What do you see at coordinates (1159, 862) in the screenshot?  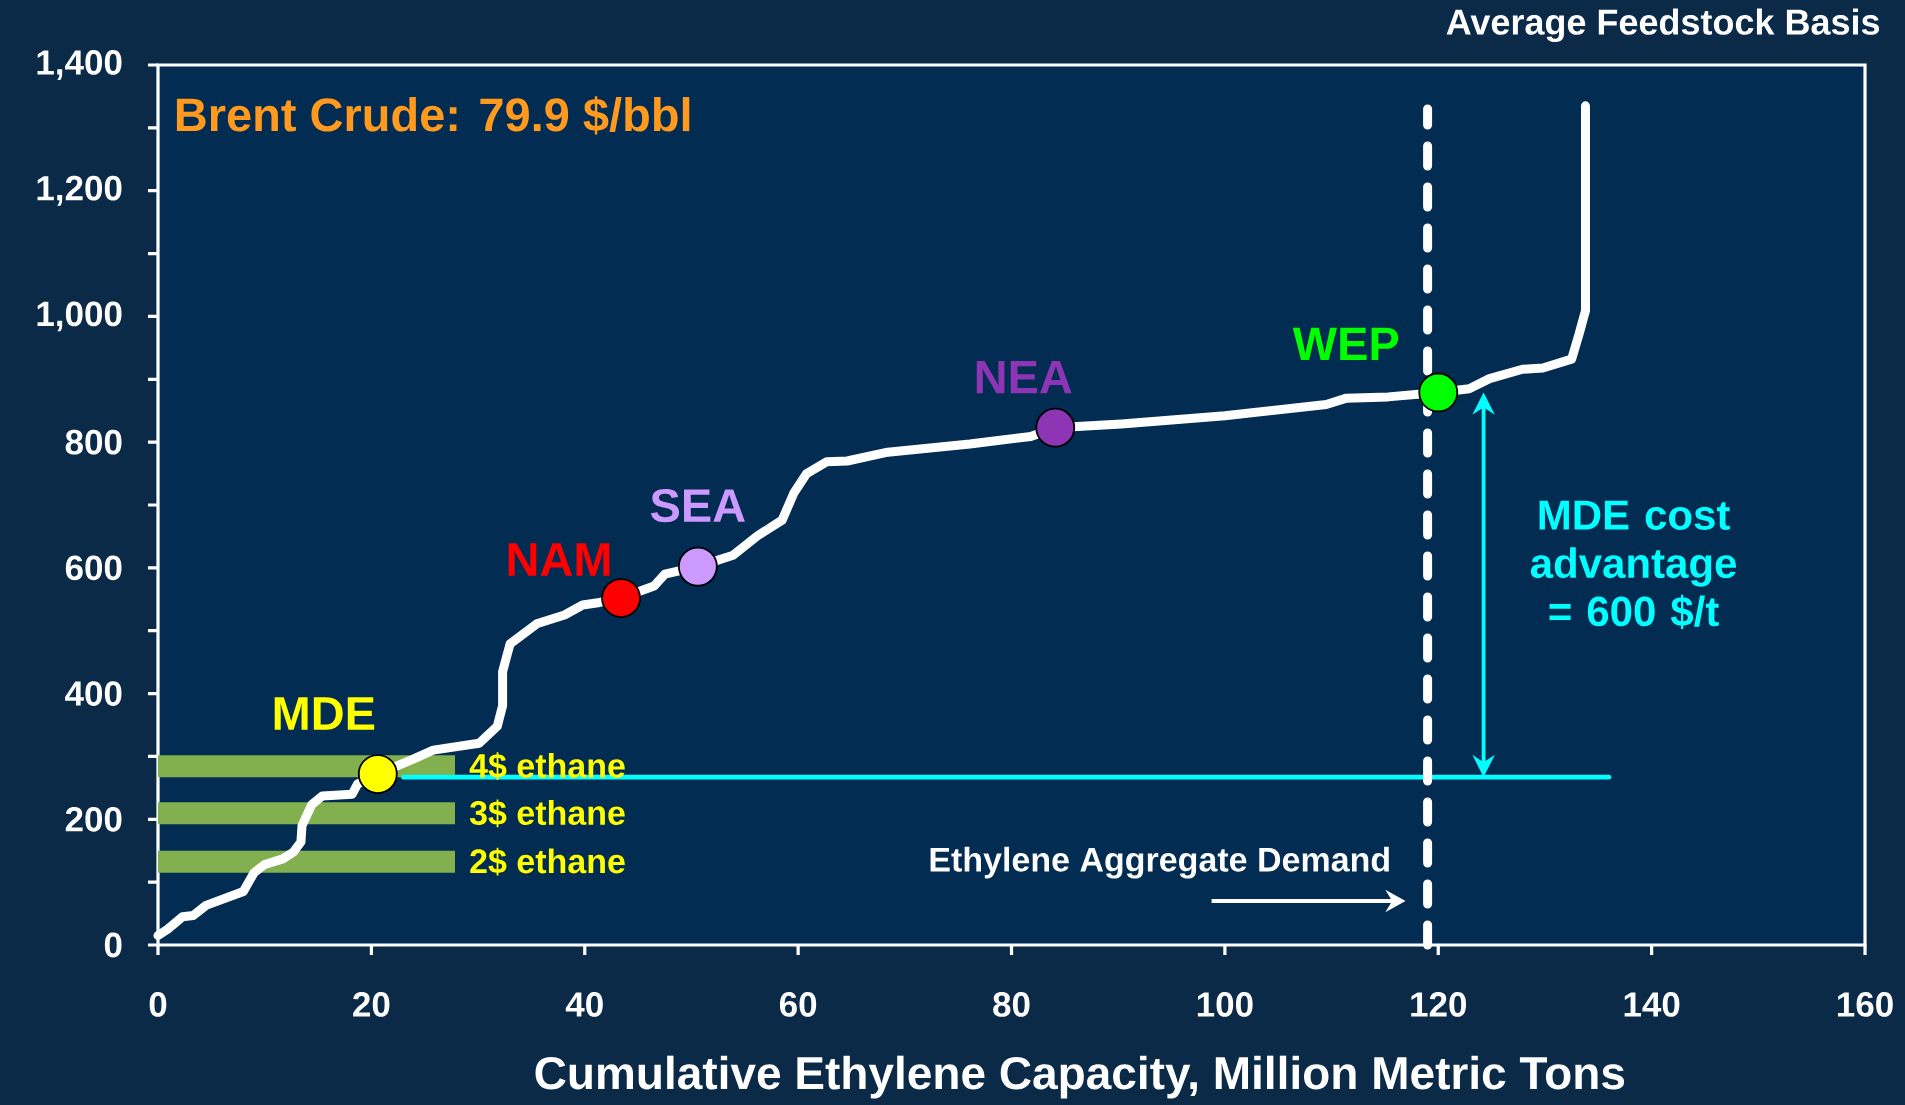 I see `ref-line-label: Ethylene Aggregate Demand` at bounding box center [1159, 862].